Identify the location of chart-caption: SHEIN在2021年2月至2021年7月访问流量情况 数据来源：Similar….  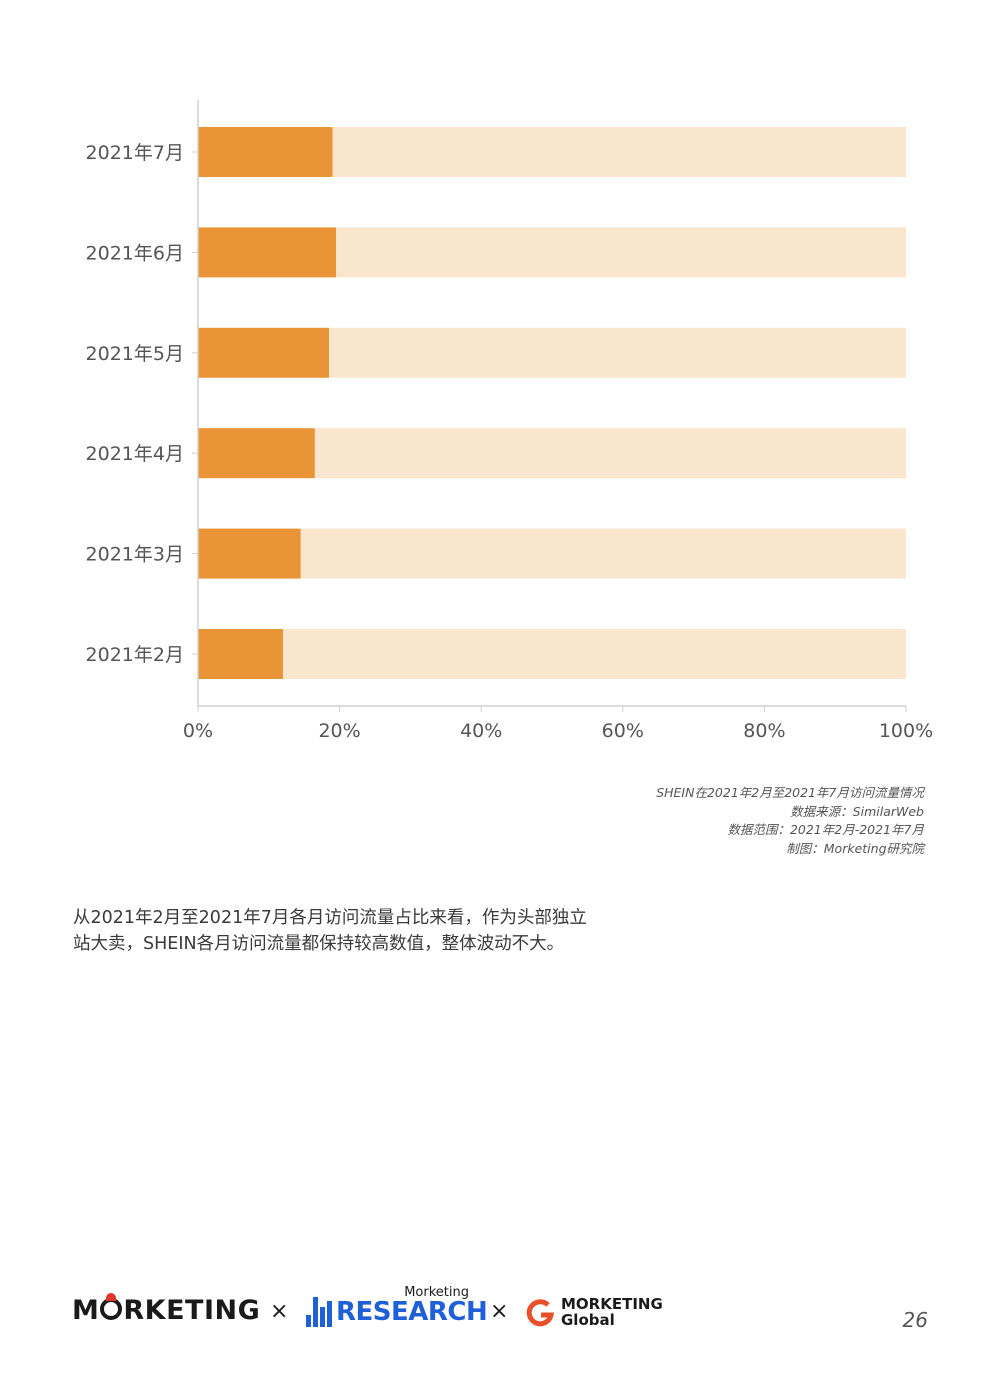
(790, 821).